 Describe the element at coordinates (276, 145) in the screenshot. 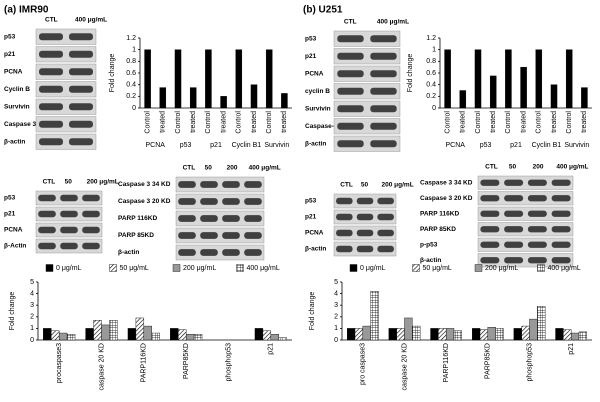

I see `group-label: Survivin` at that location.